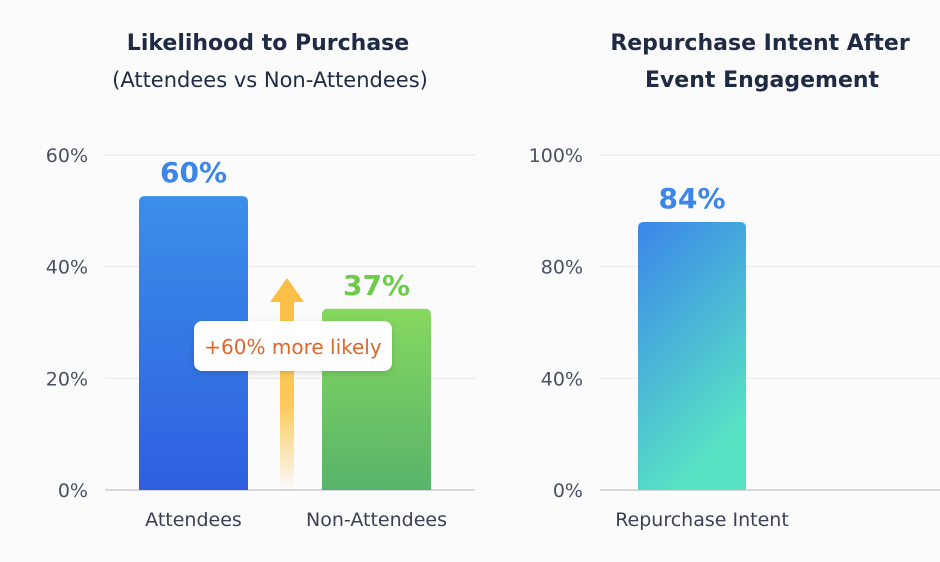 The height and width of the screenshot is (562, 940). Describe the element at coordinates (268, 43) in the screenshot. I see `chart-1-title: Likelihood to Purchase` at that location.